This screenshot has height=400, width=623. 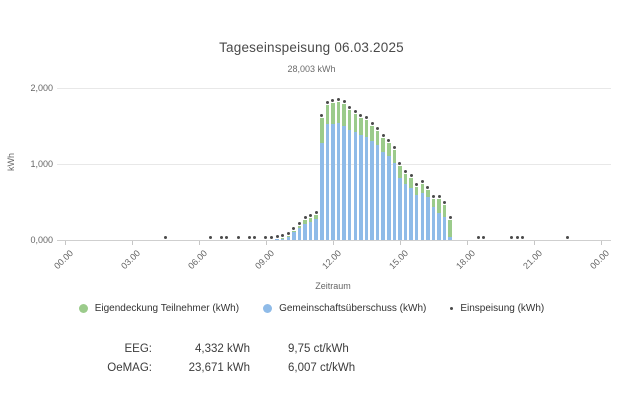 I want to click on legend-item: Eigendeckung Teilnehmer (kWh), so click(x=158, y=308).